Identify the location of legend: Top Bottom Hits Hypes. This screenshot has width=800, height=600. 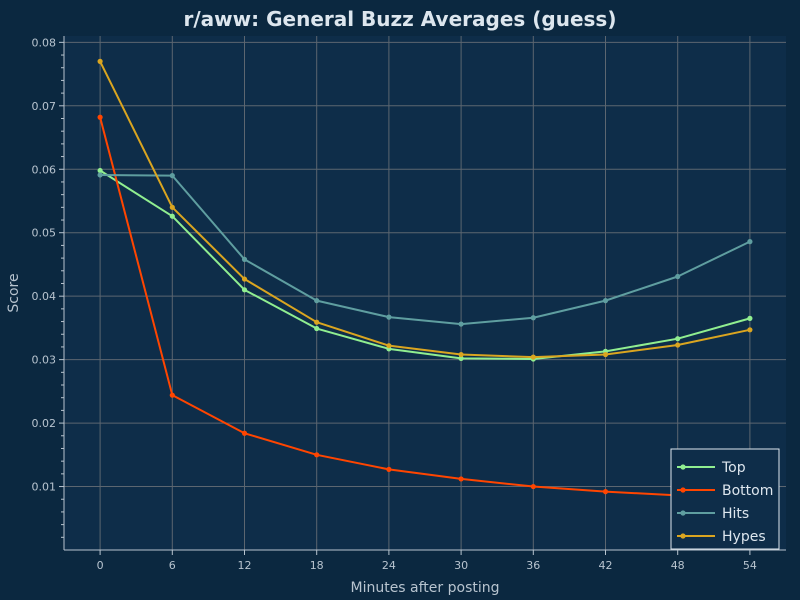
(725, 499).